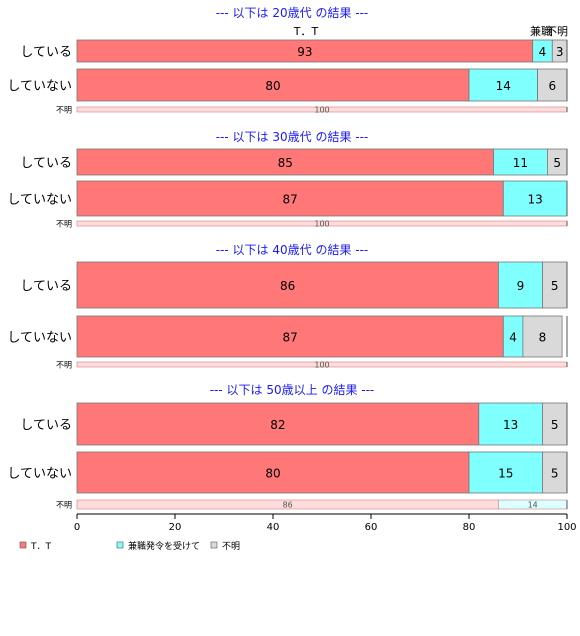 Image resolution: width=580 pixels, height=636 pixels. I want to click on x-tick-label: 100, so click(566, 527).